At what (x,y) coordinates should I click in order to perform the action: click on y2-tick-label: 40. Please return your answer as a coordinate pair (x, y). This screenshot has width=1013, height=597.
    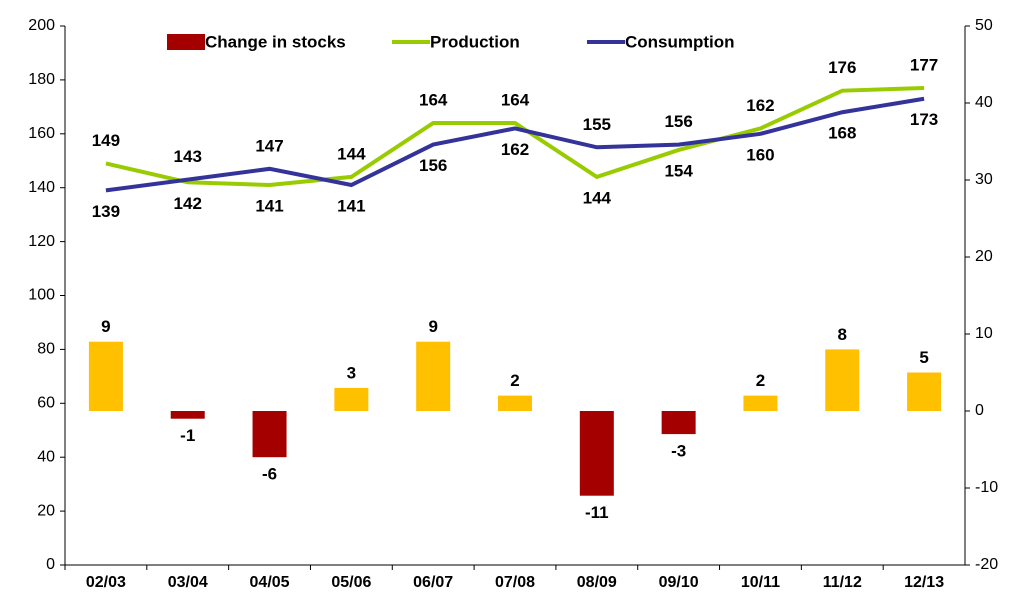
    Looking at the image, I should click on (984, 102).